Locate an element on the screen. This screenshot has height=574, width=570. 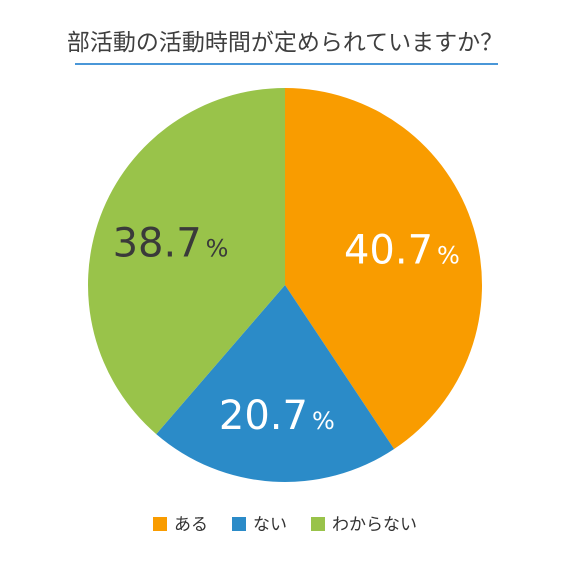
legend-label-2: ない is located at coordinates (270, 525).